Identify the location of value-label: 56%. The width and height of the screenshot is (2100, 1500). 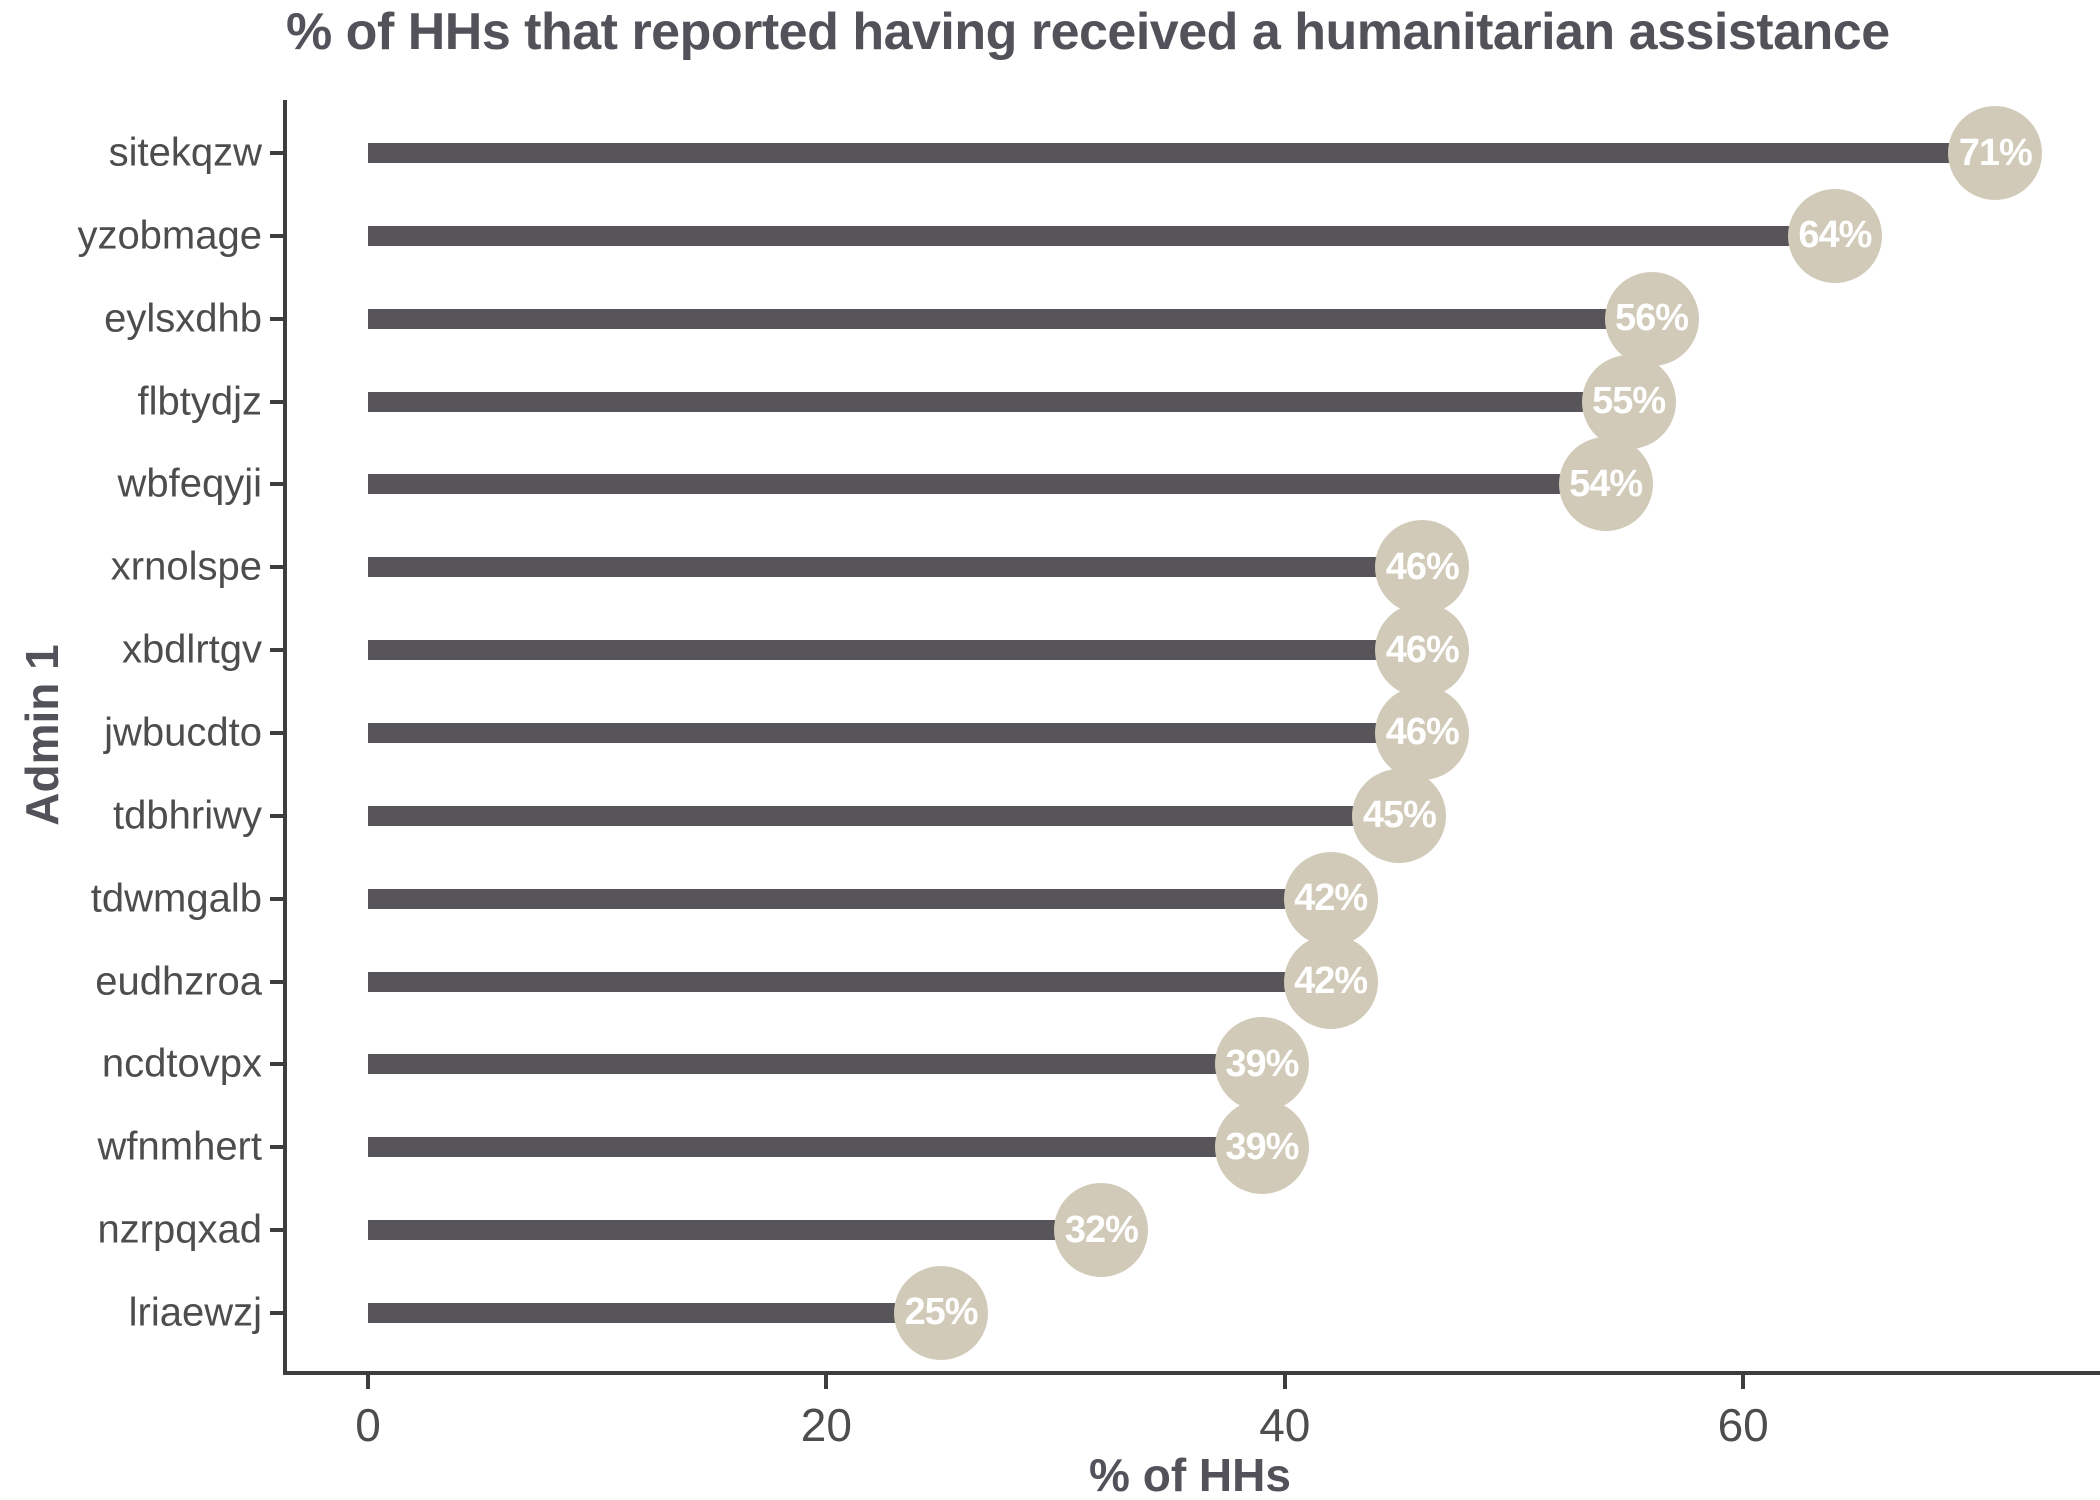
(1651, 318).